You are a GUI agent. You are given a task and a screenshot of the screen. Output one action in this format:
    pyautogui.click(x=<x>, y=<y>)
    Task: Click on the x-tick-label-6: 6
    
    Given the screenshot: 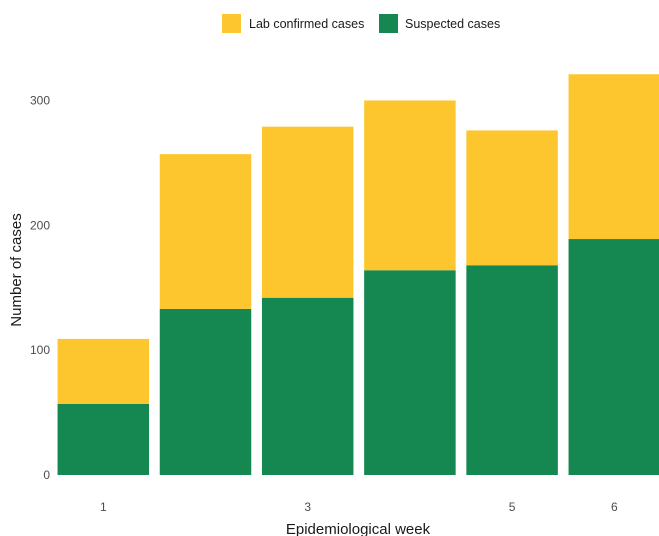 What is the action you would take?
    pyautogui.click(x=614, y=507)
    